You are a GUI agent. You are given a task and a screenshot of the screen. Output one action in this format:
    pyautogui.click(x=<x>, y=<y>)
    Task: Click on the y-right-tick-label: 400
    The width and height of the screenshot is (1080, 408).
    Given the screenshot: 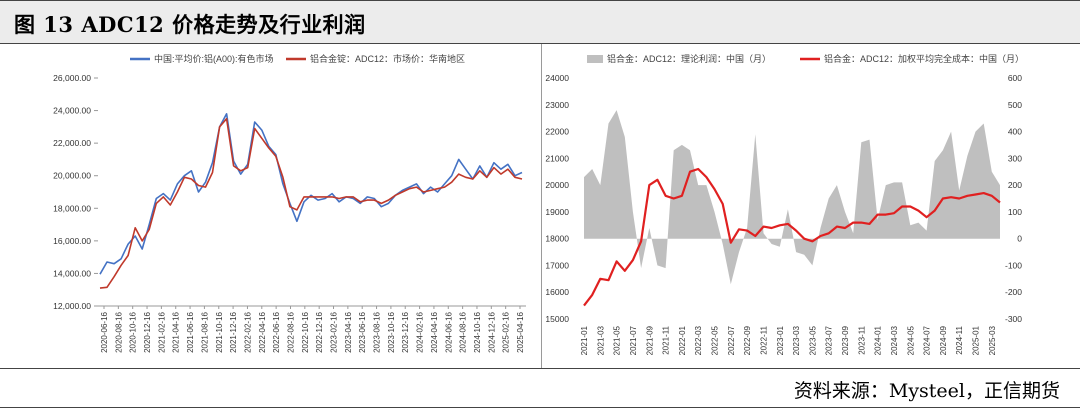 What is the action you would take?
    pyautogui.click(x=1015, y=132)
    